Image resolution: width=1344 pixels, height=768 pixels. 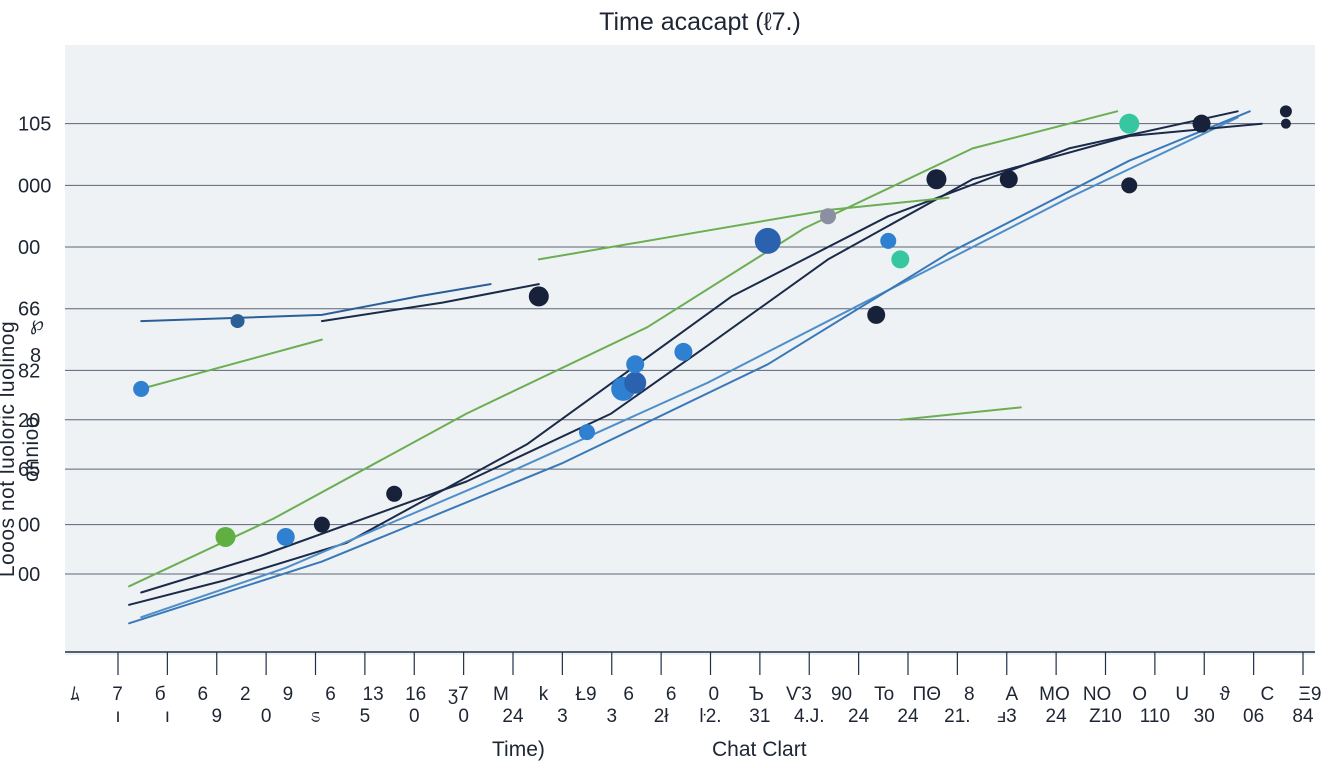 I want to click on y-side-mark: 8, so click(x=35, y=356).